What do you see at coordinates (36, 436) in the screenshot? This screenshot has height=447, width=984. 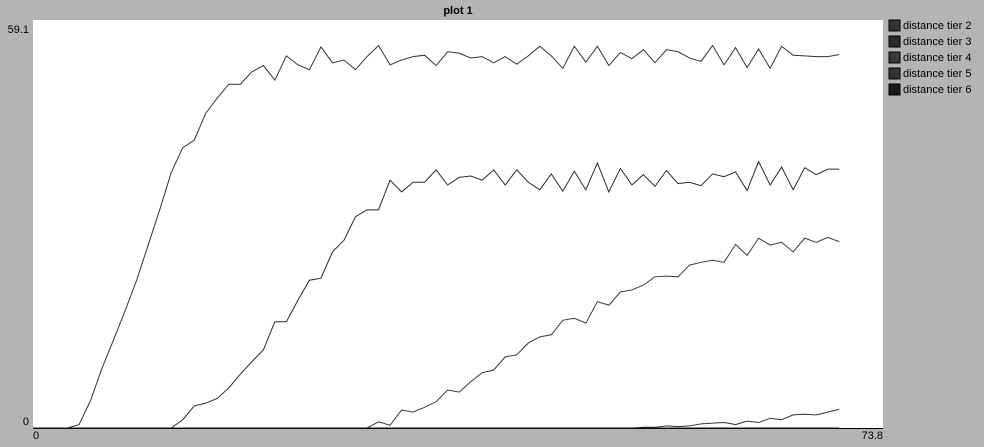 I see `x-tick-label: 0` at bounding box center [36, 436].